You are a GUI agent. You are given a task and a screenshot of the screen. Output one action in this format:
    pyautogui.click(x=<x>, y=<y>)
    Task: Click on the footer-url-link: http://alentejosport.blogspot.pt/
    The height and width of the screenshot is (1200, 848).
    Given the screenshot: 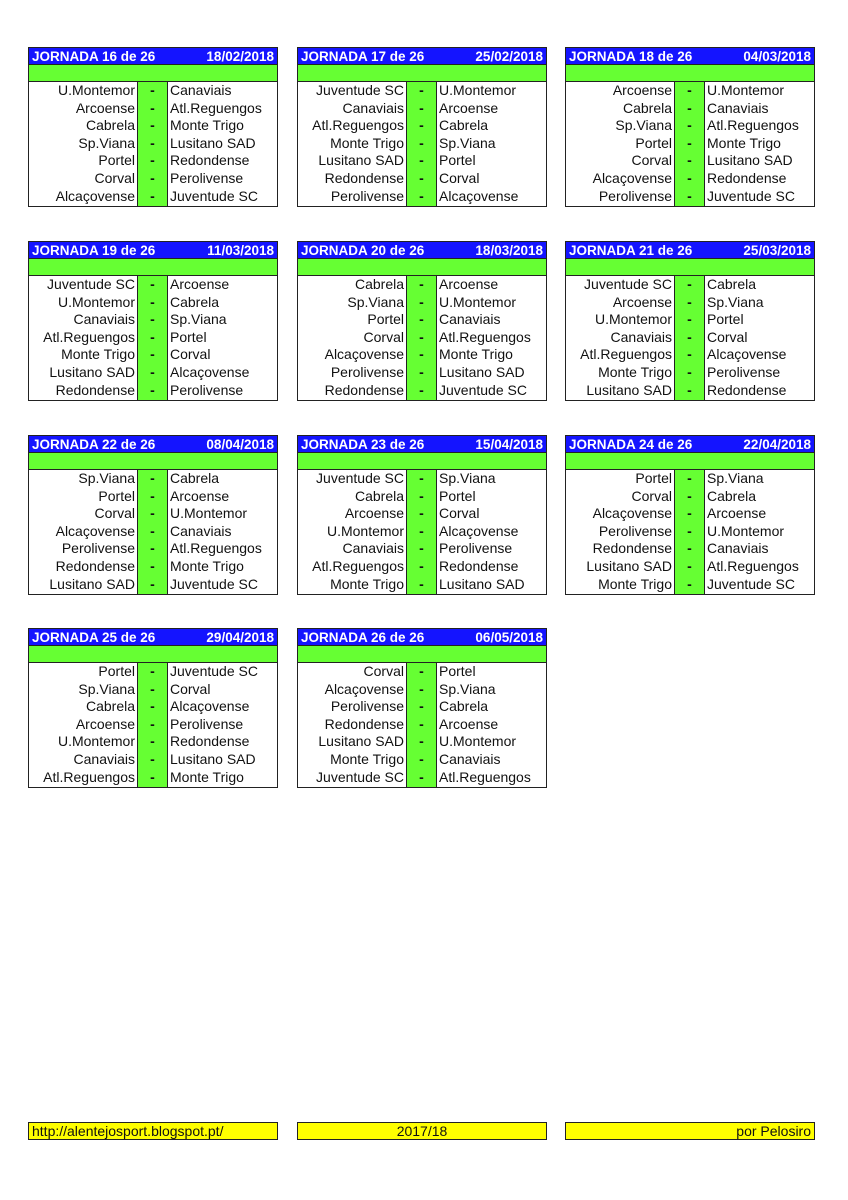 What is the action you would take?
    pyautogui.click(x=153, y=1131)
    